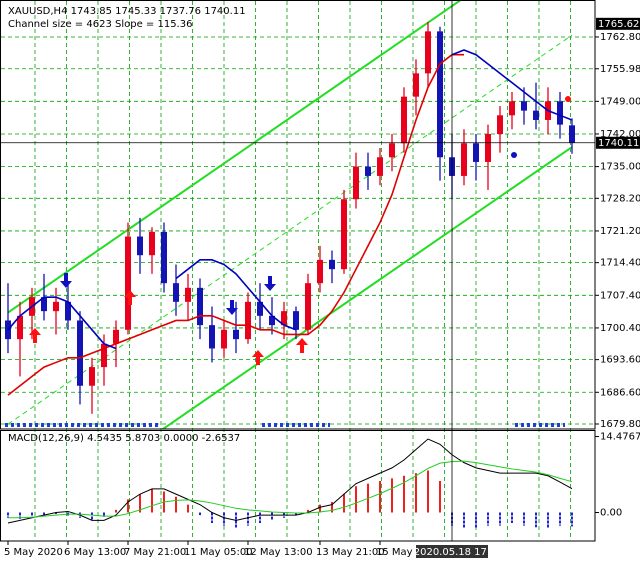 The width and height of the screenshot is (640, 566). I want to click on y-tick-label: 1728.20, so click(620, 198).